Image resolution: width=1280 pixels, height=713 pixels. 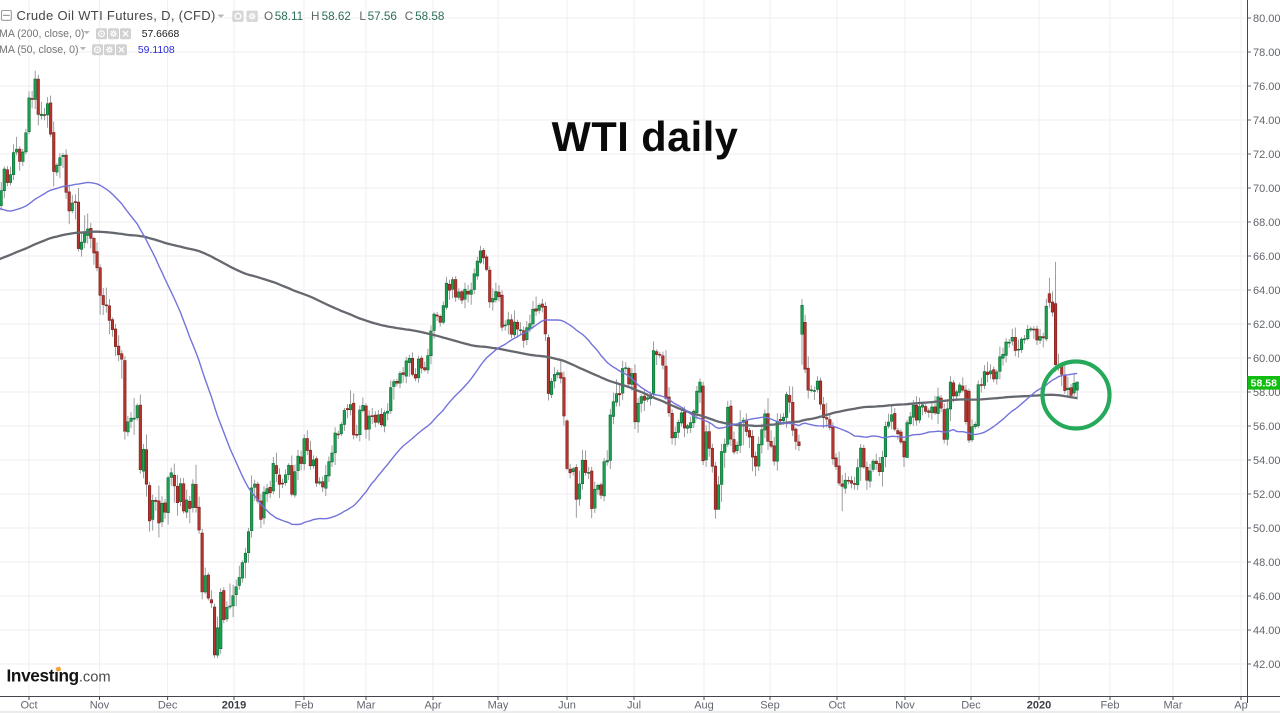 What do you see at coordinates (1039, 706) in the screenshot?
I see `svg-text: 2020` at bounding box center [1039, 706].